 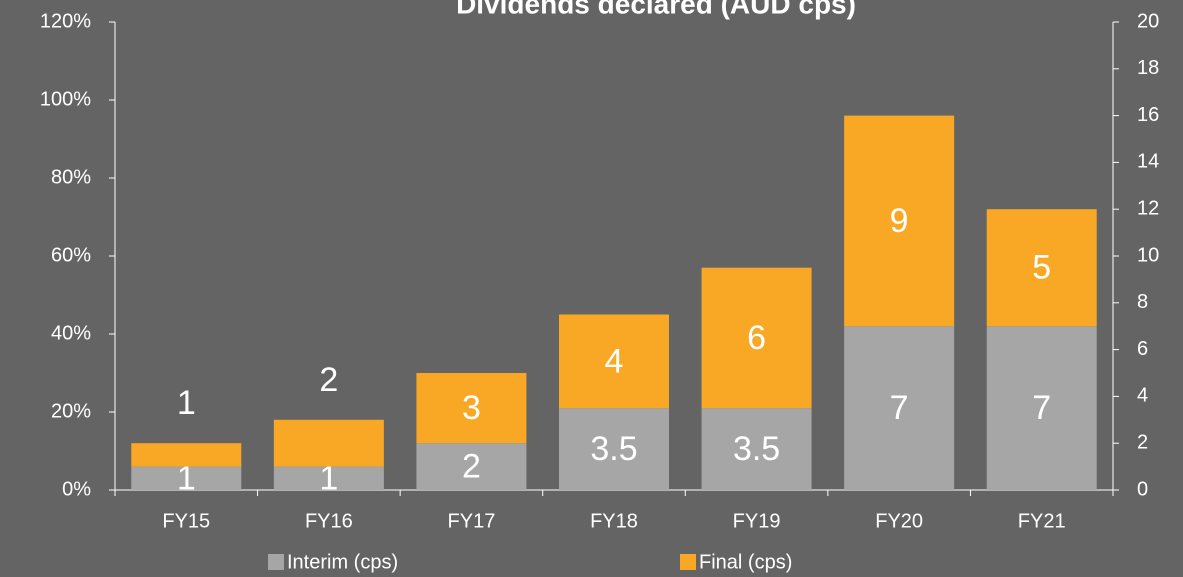 I want to click on data-label: 6, so click(x=756, y=338).